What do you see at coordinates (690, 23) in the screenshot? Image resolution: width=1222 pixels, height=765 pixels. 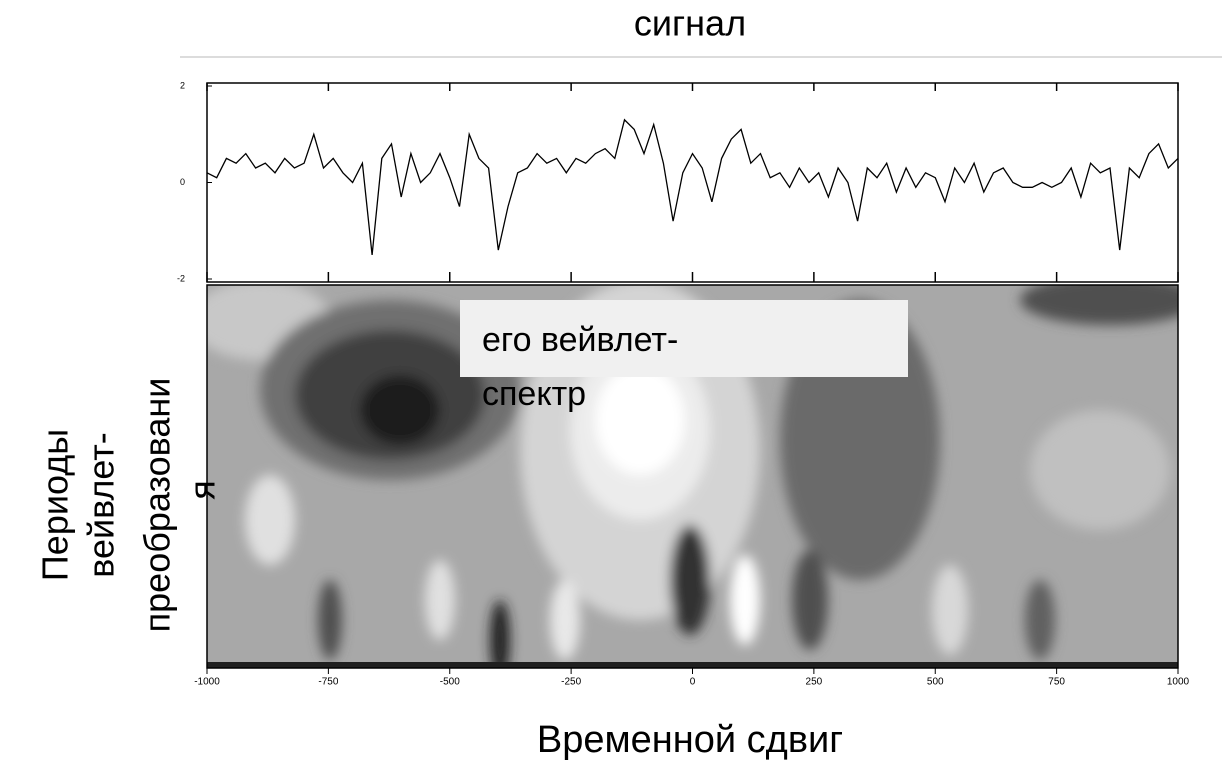 I see `title: сигнал` at bounding box center [690, 23].